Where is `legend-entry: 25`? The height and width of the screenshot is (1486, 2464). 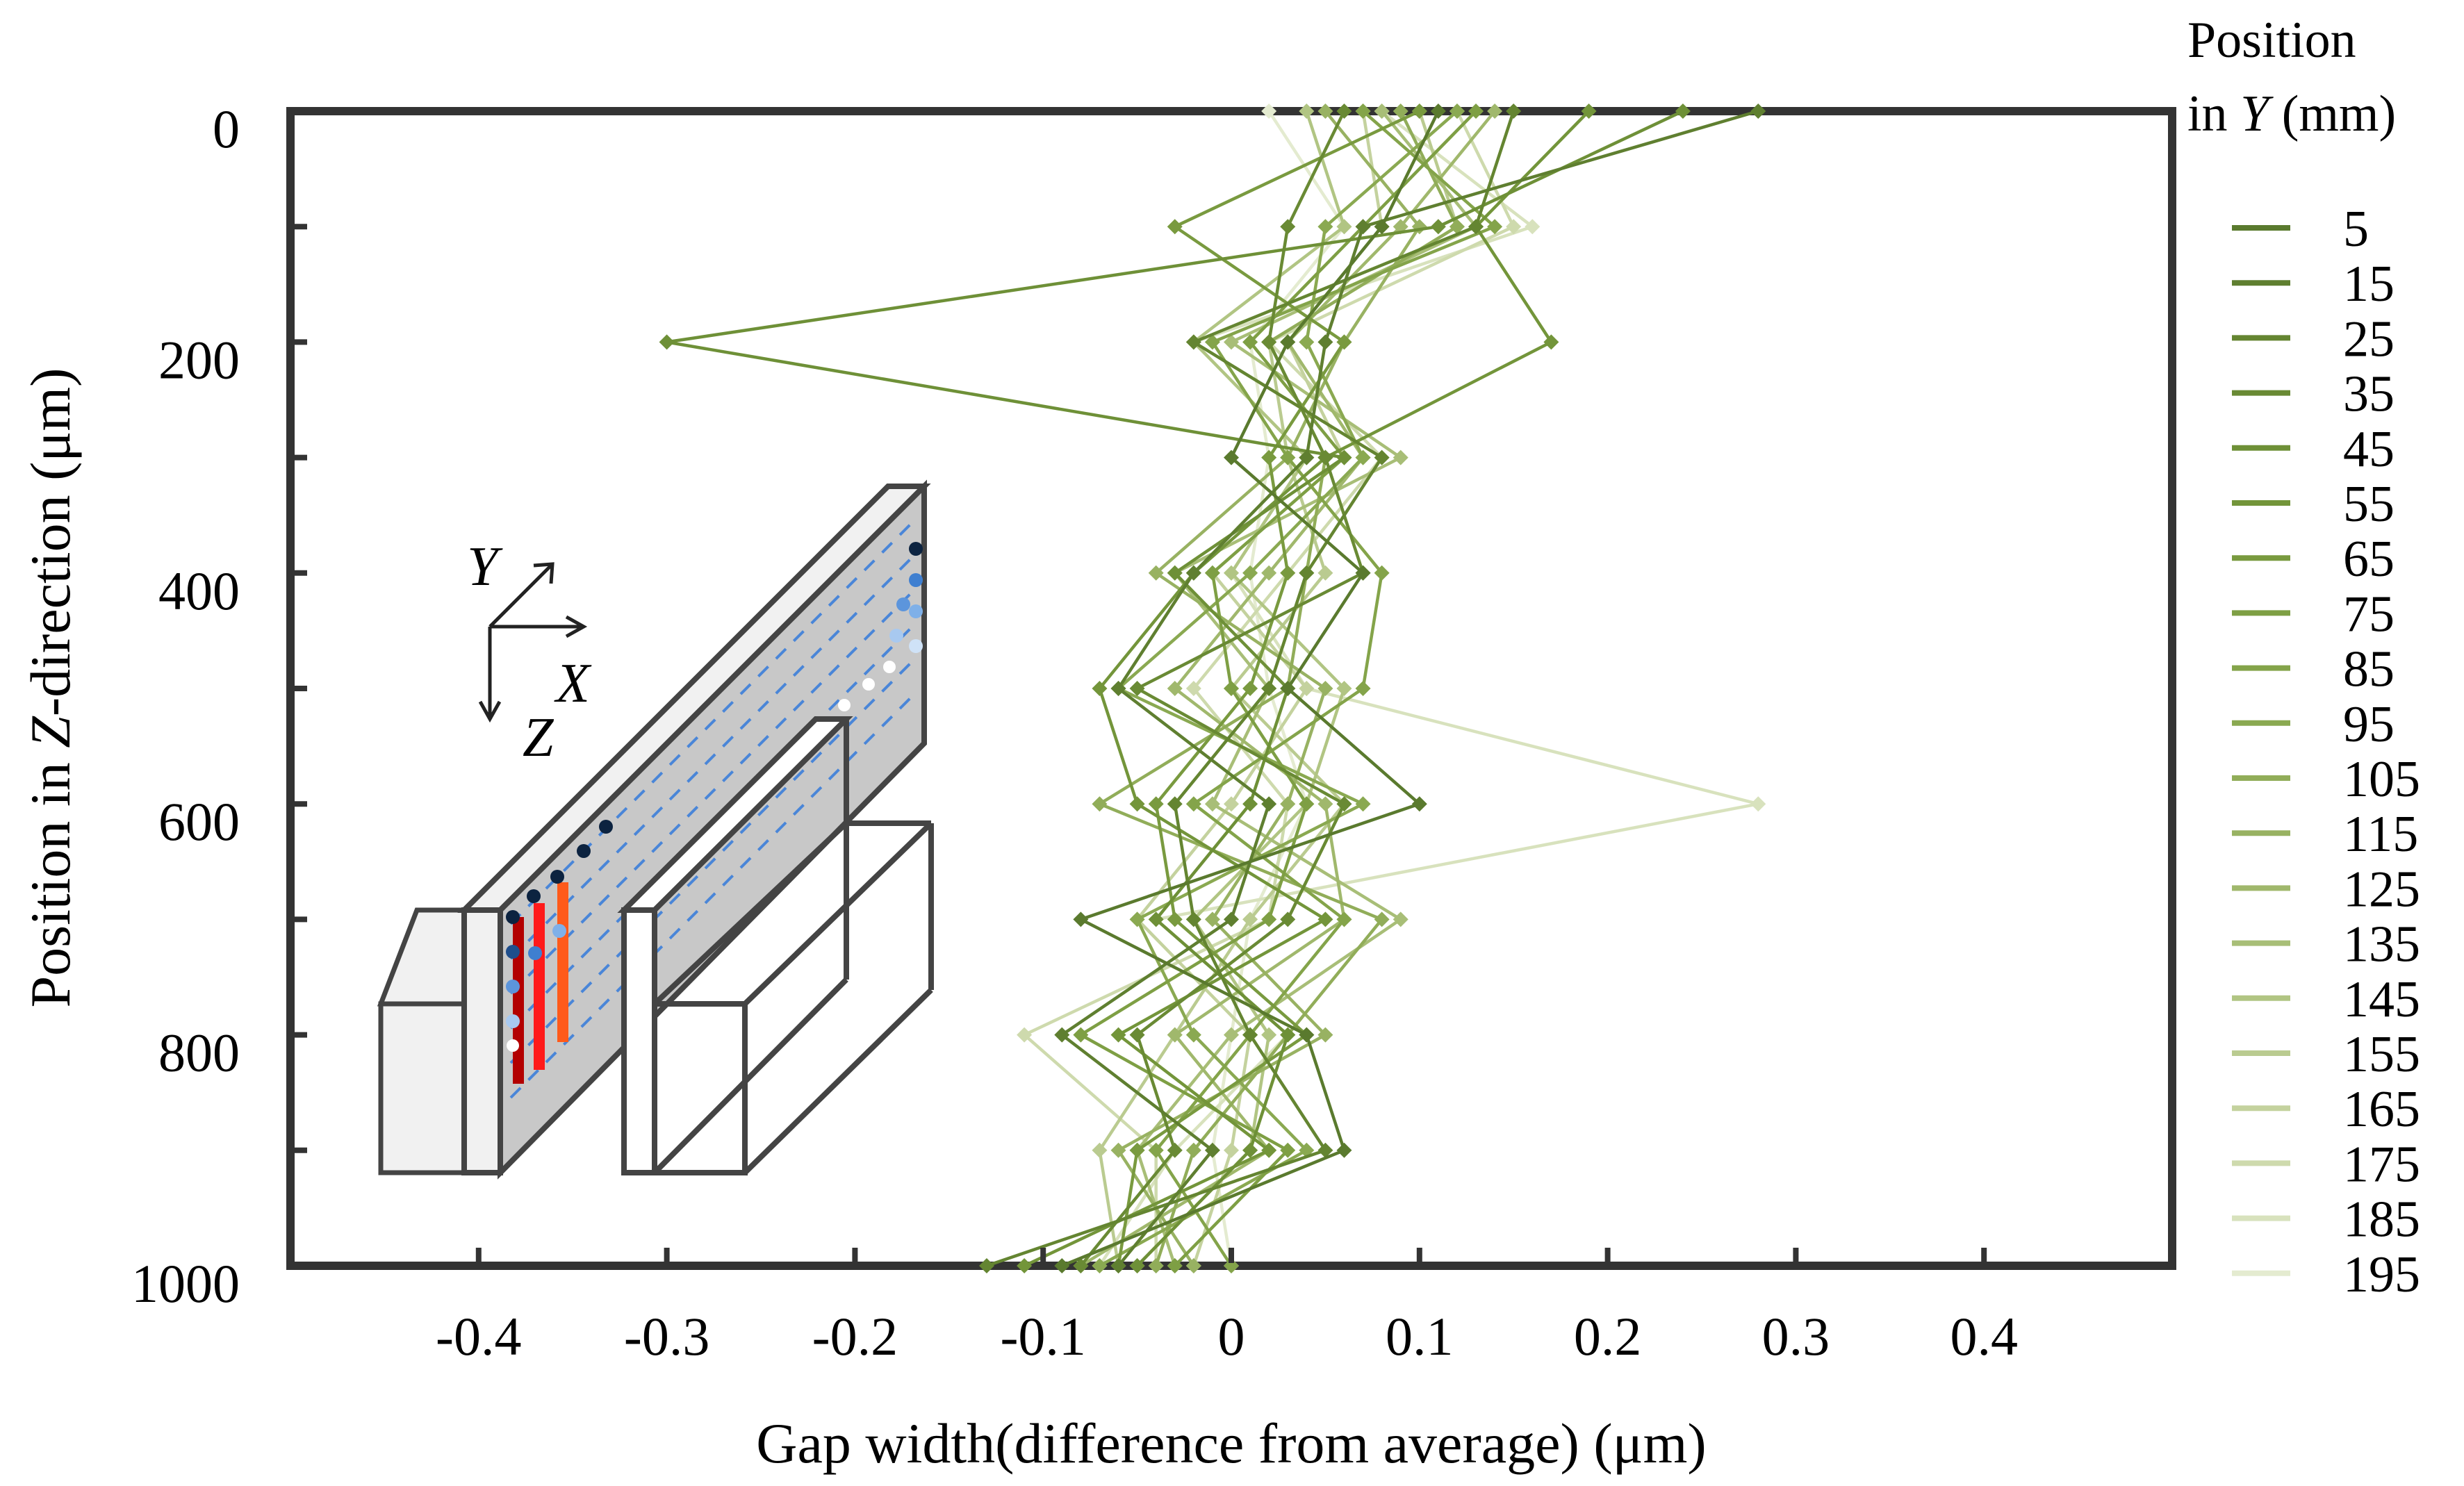
legend-entry: 25 is located at coordinates (2313, 339).